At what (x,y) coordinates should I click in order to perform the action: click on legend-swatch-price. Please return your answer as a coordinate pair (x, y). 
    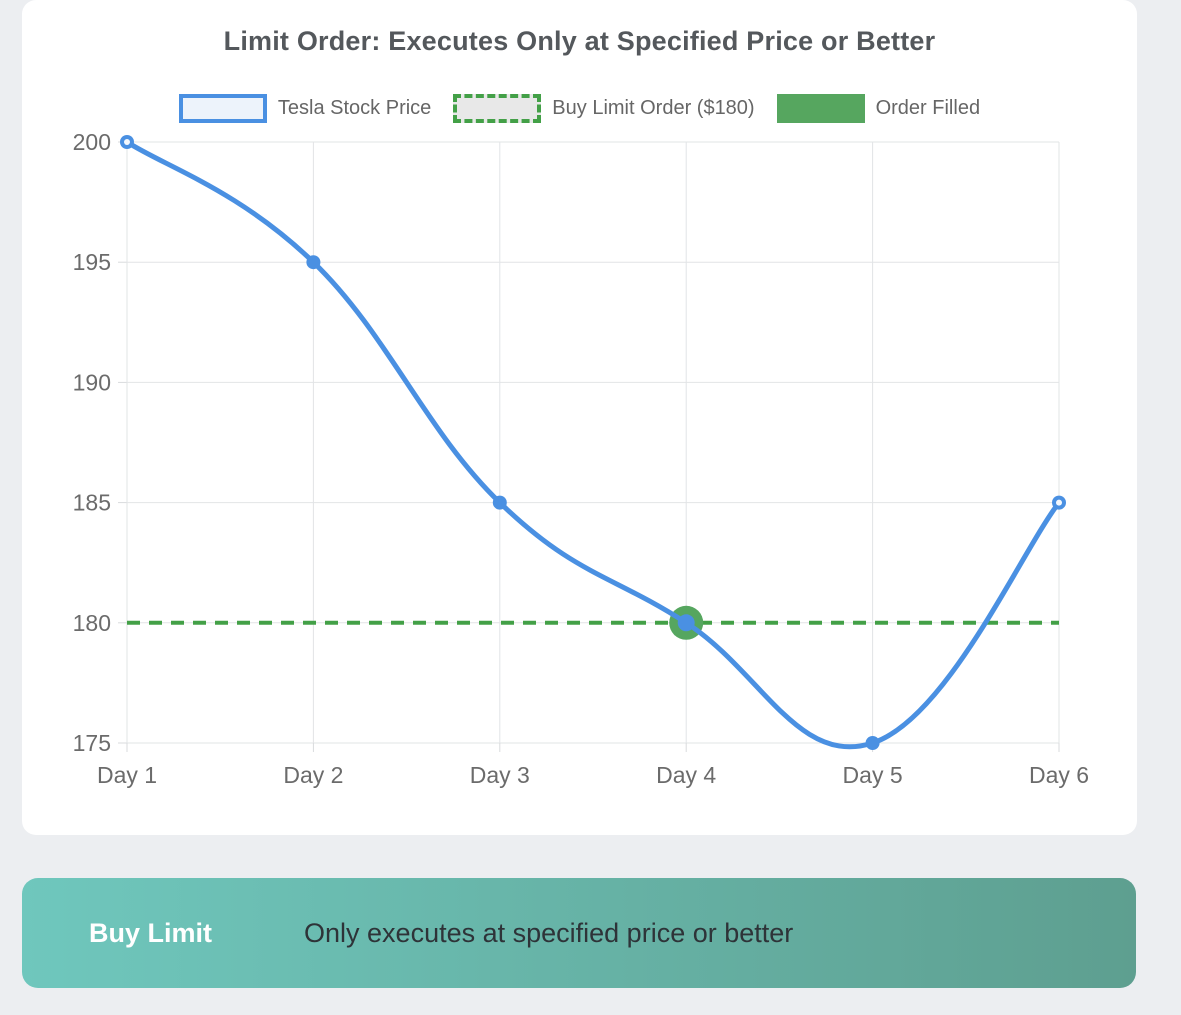
    Looking at the image, I should click on (222, 108).